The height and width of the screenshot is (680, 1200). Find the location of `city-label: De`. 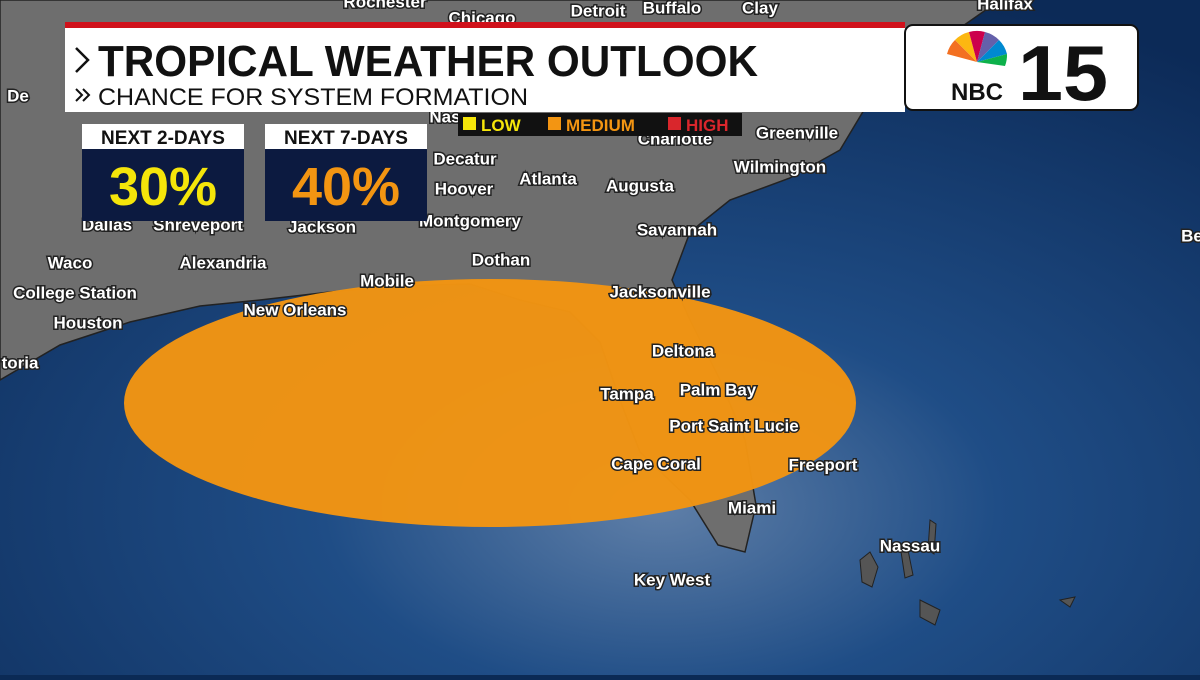

city-label: De is located at coordinates (18, 95).